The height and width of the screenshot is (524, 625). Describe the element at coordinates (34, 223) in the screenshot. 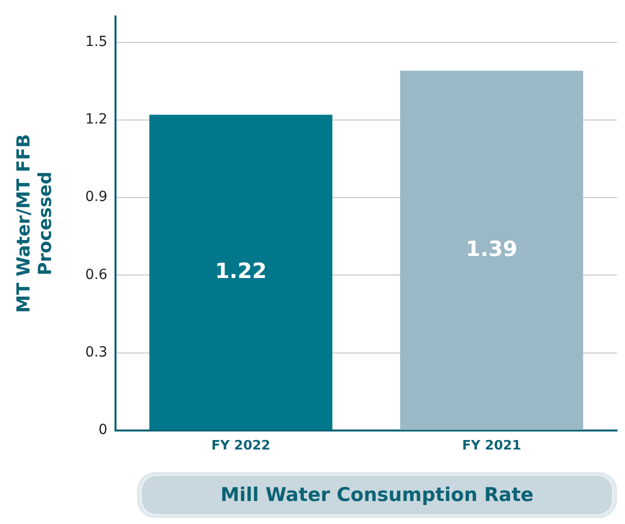

I see `y-axis-title: MT Water/MT FFB Processed` at that location.